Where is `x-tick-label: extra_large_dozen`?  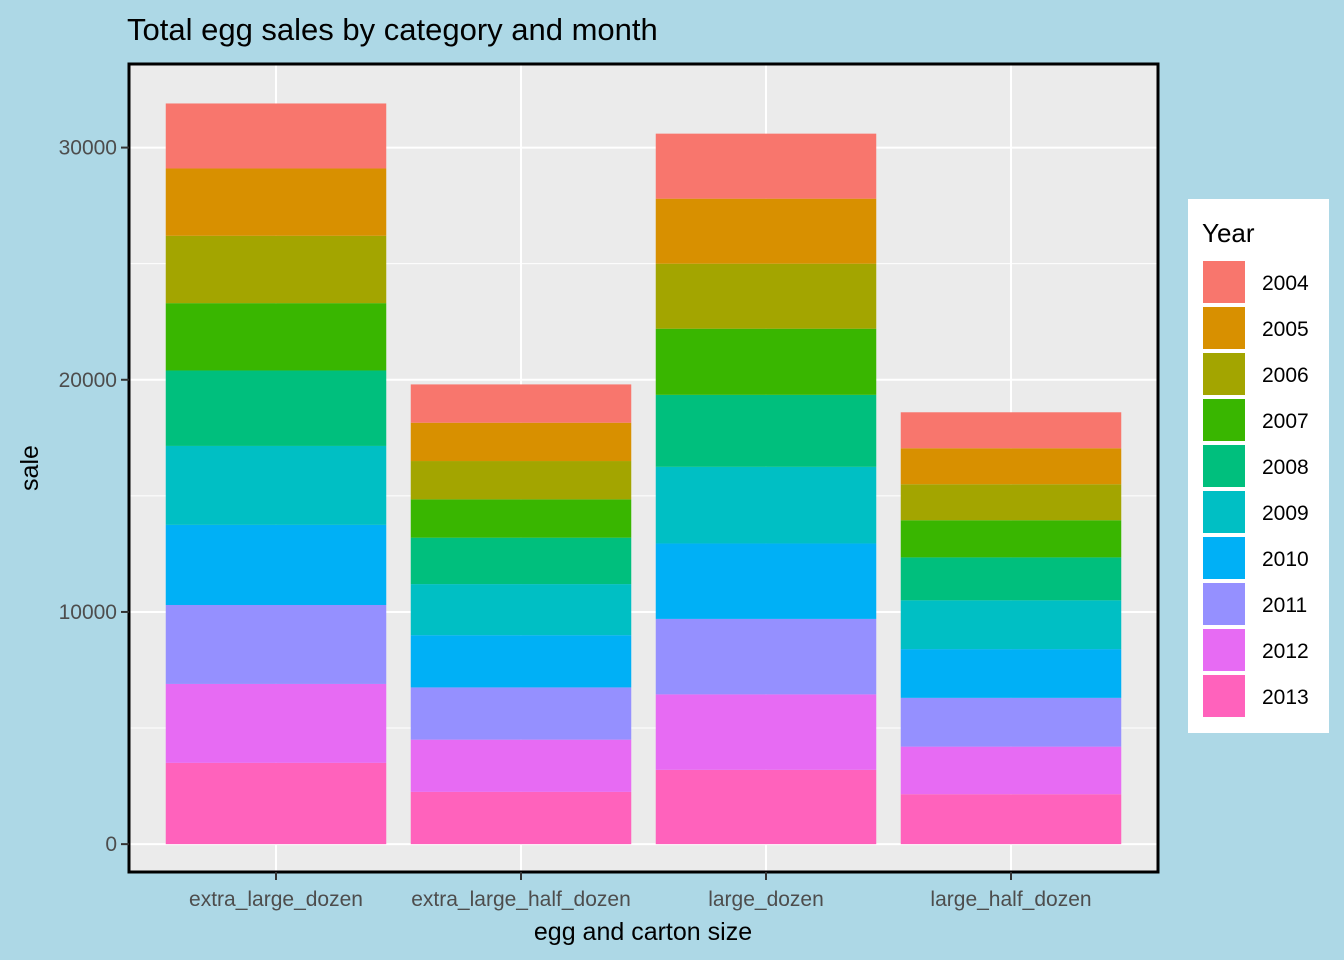
x-tick-label: extra_large_dozen is located at coordinates (276, 899).